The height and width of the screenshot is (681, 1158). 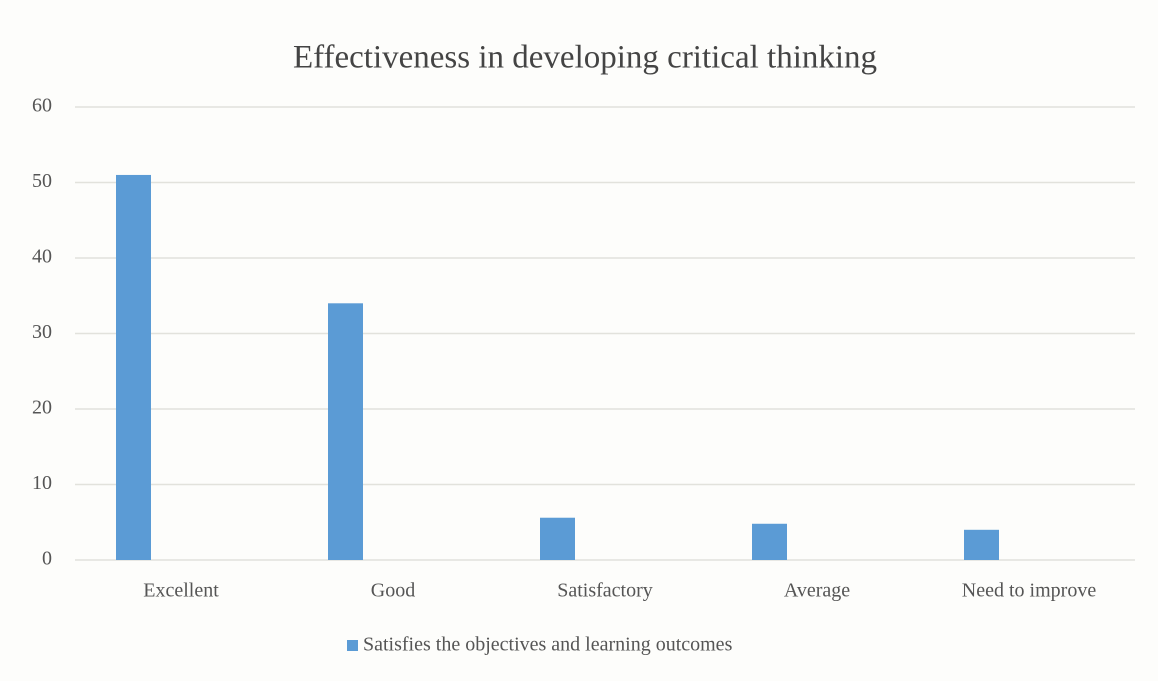 I want to click on x-tick-label: Excellent, so click(x=181, y=591).